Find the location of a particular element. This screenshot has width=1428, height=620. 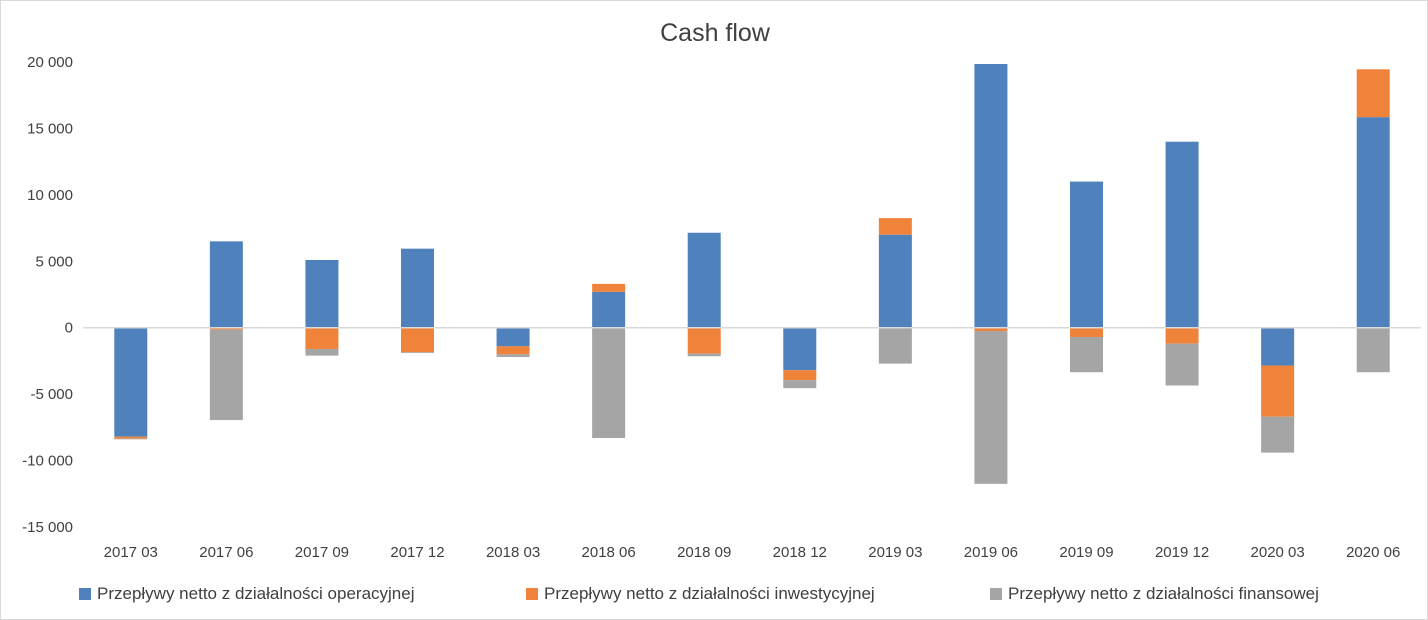

chart-title: Cash flow is located at coordinates (715, 33).